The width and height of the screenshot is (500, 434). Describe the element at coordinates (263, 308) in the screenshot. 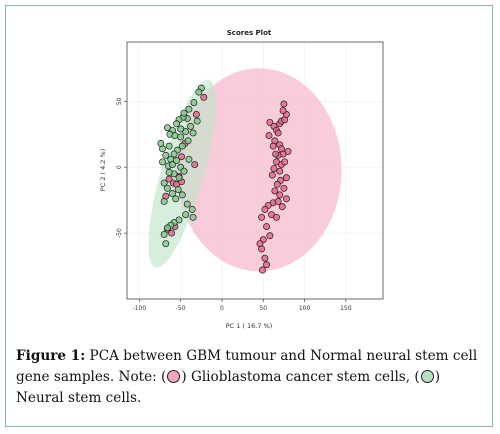

I see `x-tick-label: 50` at that location.